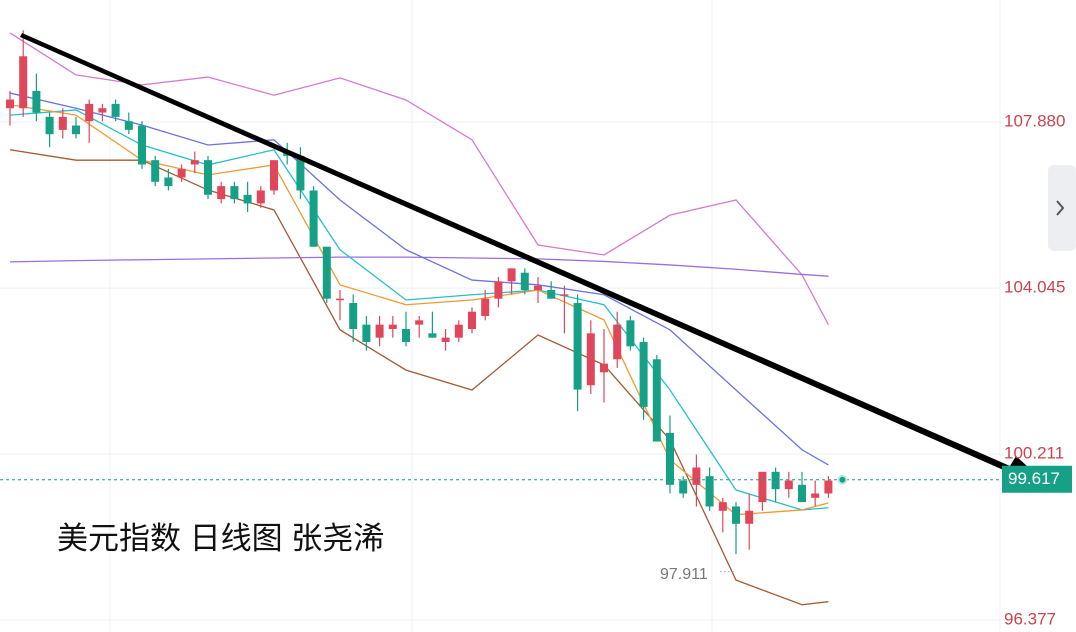 The image size is (1076, 632). What do you see at coordinates (1034, 453) in the screenshot?
I see `y-tick-label: 100.211` at bounding box center [1034, 453].